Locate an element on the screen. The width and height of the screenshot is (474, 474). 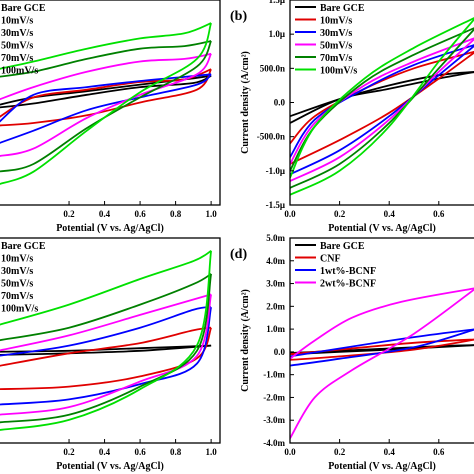
y-tick-label: 5.0m is located at coordinates (275, 238).